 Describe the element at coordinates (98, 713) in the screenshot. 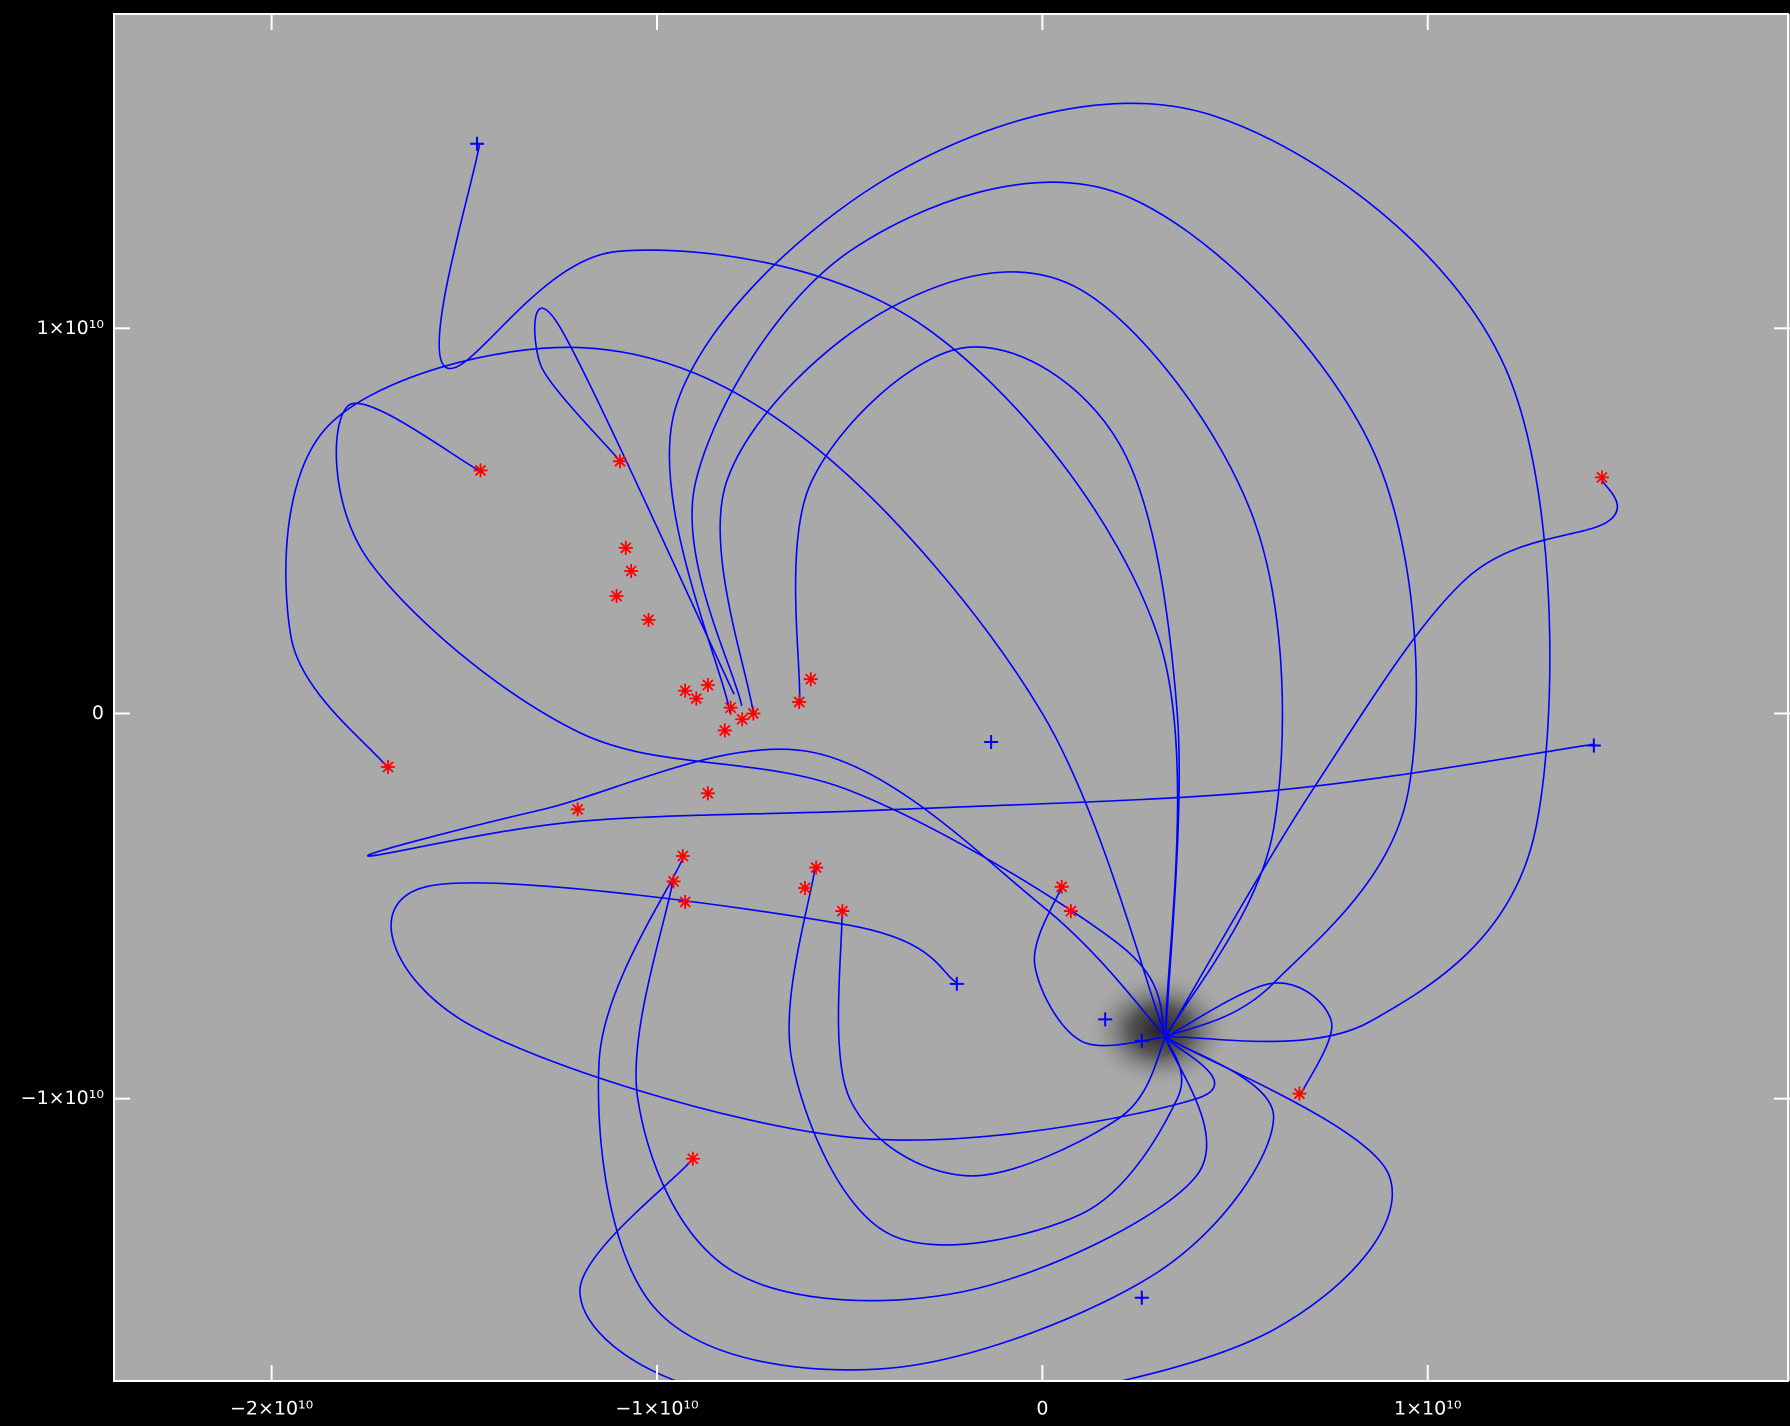

I see `y-tick-label: 0` at that location.